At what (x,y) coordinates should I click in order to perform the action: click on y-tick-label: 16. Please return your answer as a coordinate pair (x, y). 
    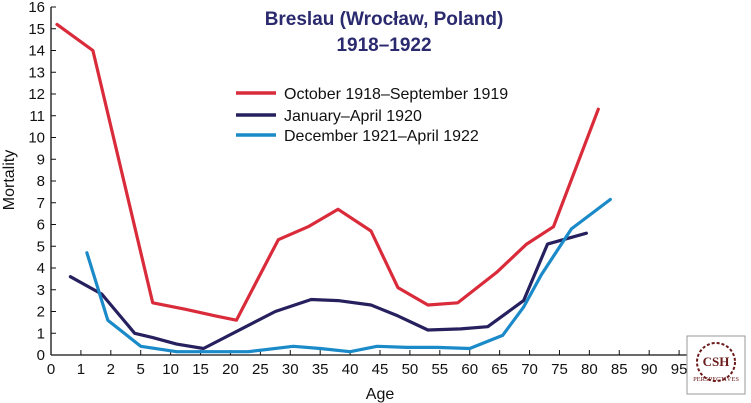
    Looking at the image, I should click on (36, 8).